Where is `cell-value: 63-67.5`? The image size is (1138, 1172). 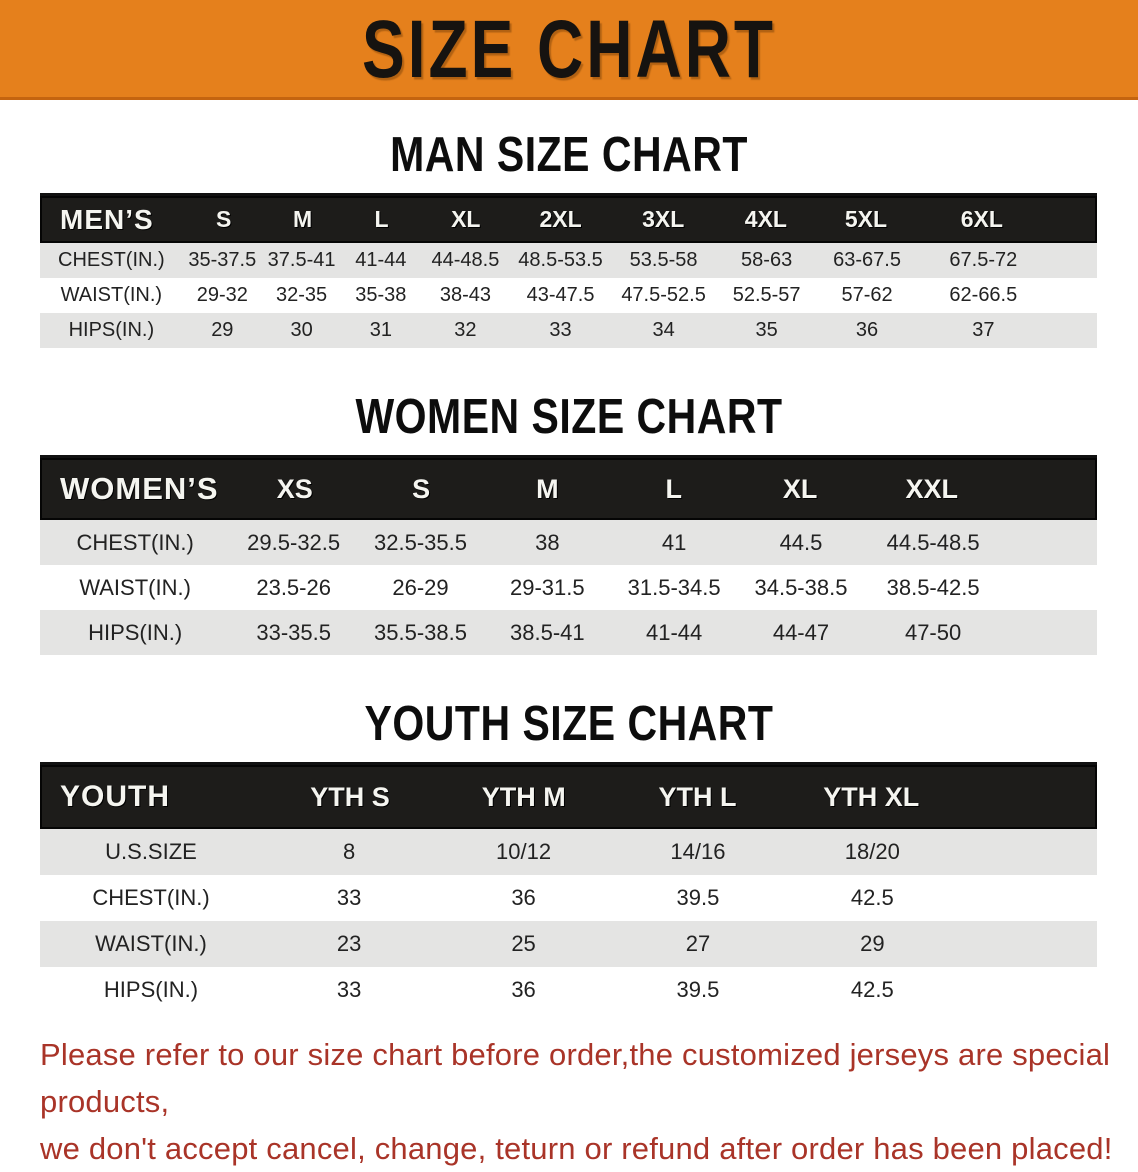 cell-value: 63-67.5 is located at coordinates (867, 260).